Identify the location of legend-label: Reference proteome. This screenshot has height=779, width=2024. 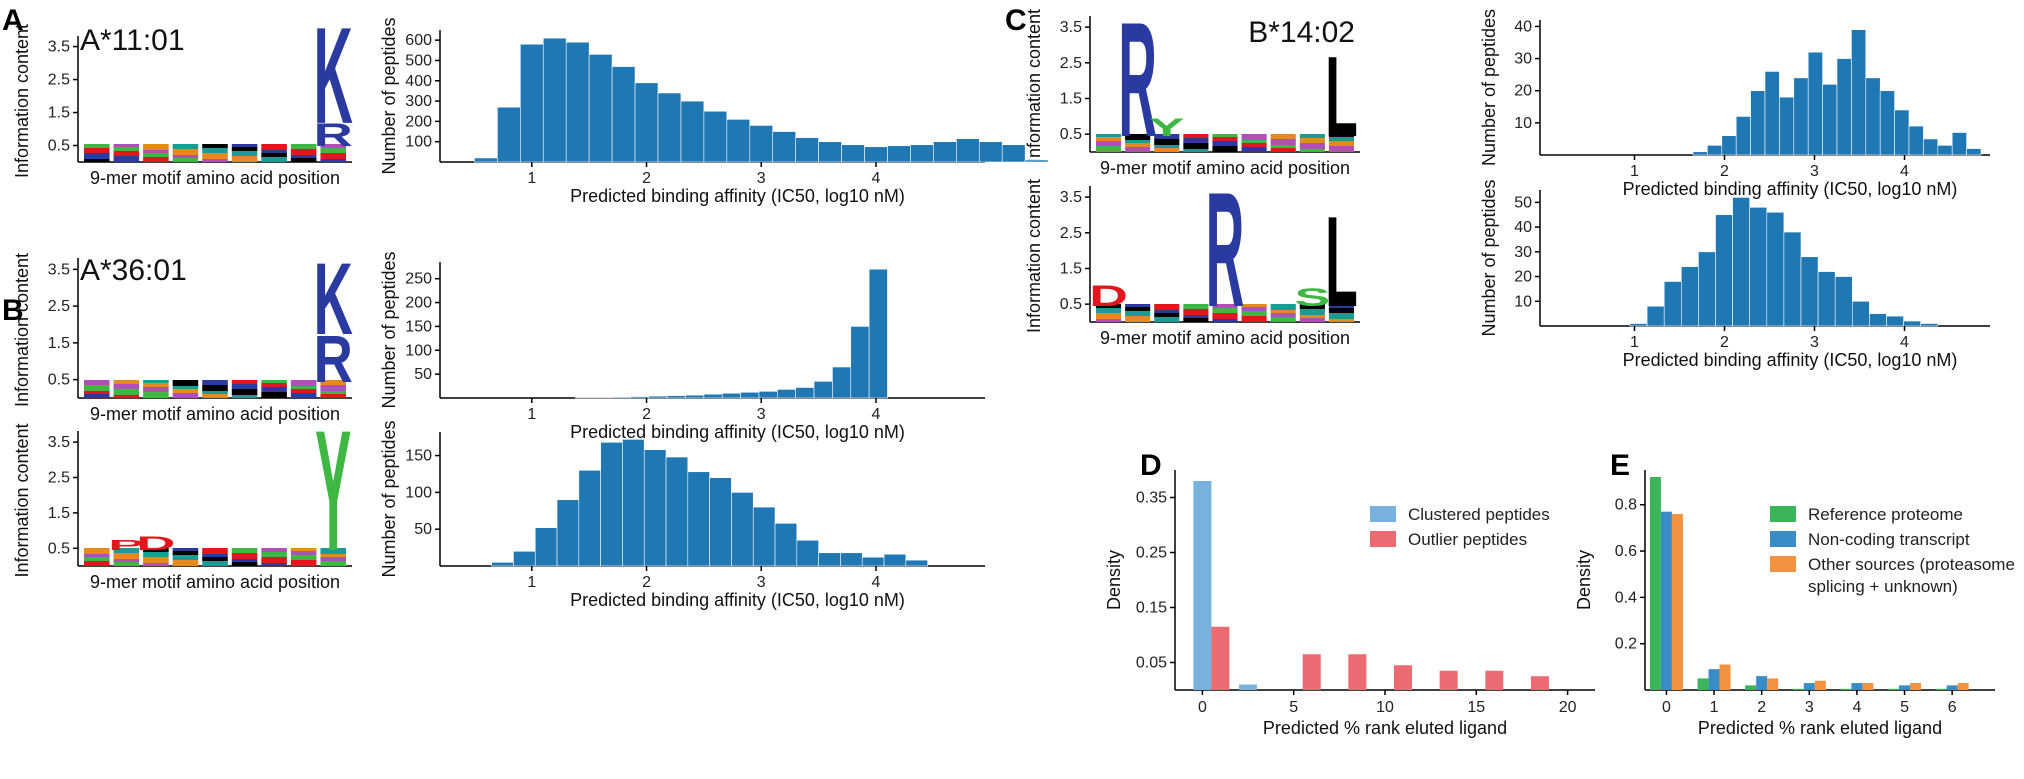
(1885, 514).